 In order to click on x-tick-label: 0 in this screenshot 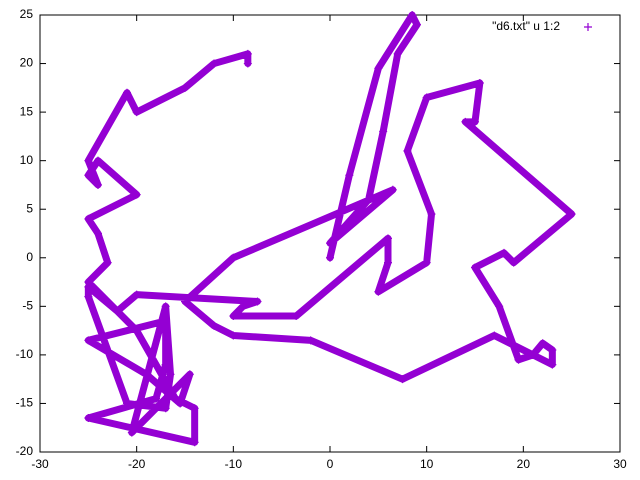, I will do `click(330, 464)`.